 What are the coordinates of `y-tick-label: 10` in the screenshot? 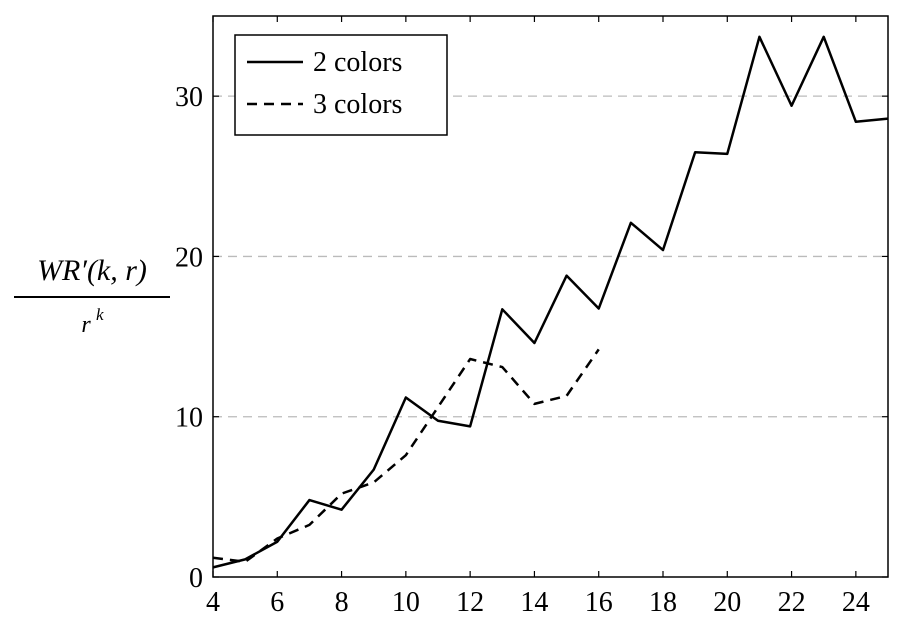 It's located at (189, 418).